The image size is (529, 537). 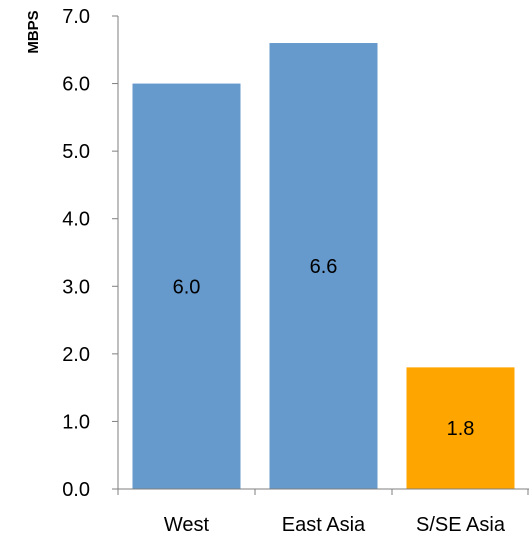 What do you see at coordinates (76, 490) in the screenshot?
I see `y-tick-label: 0.0` at bounding box center [76, 490].